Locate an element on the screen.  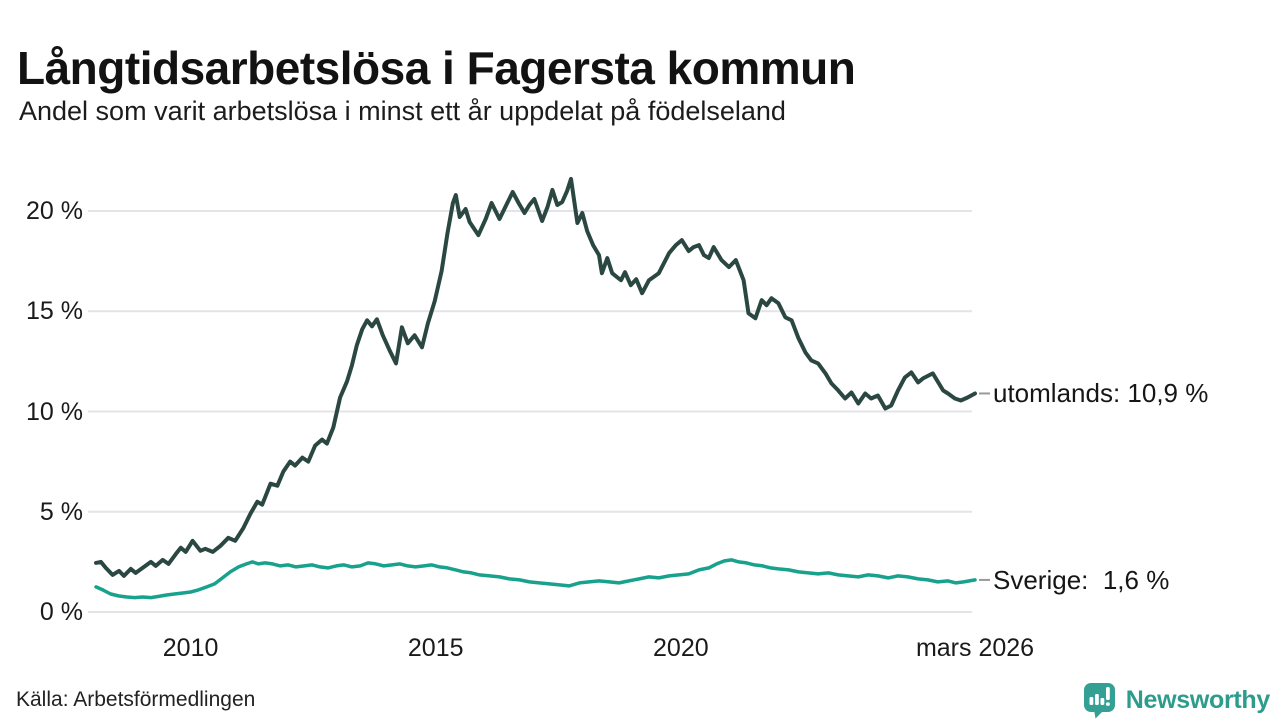
x-axis-tick-label: mars 2026 is located at coordinates (975, 648).